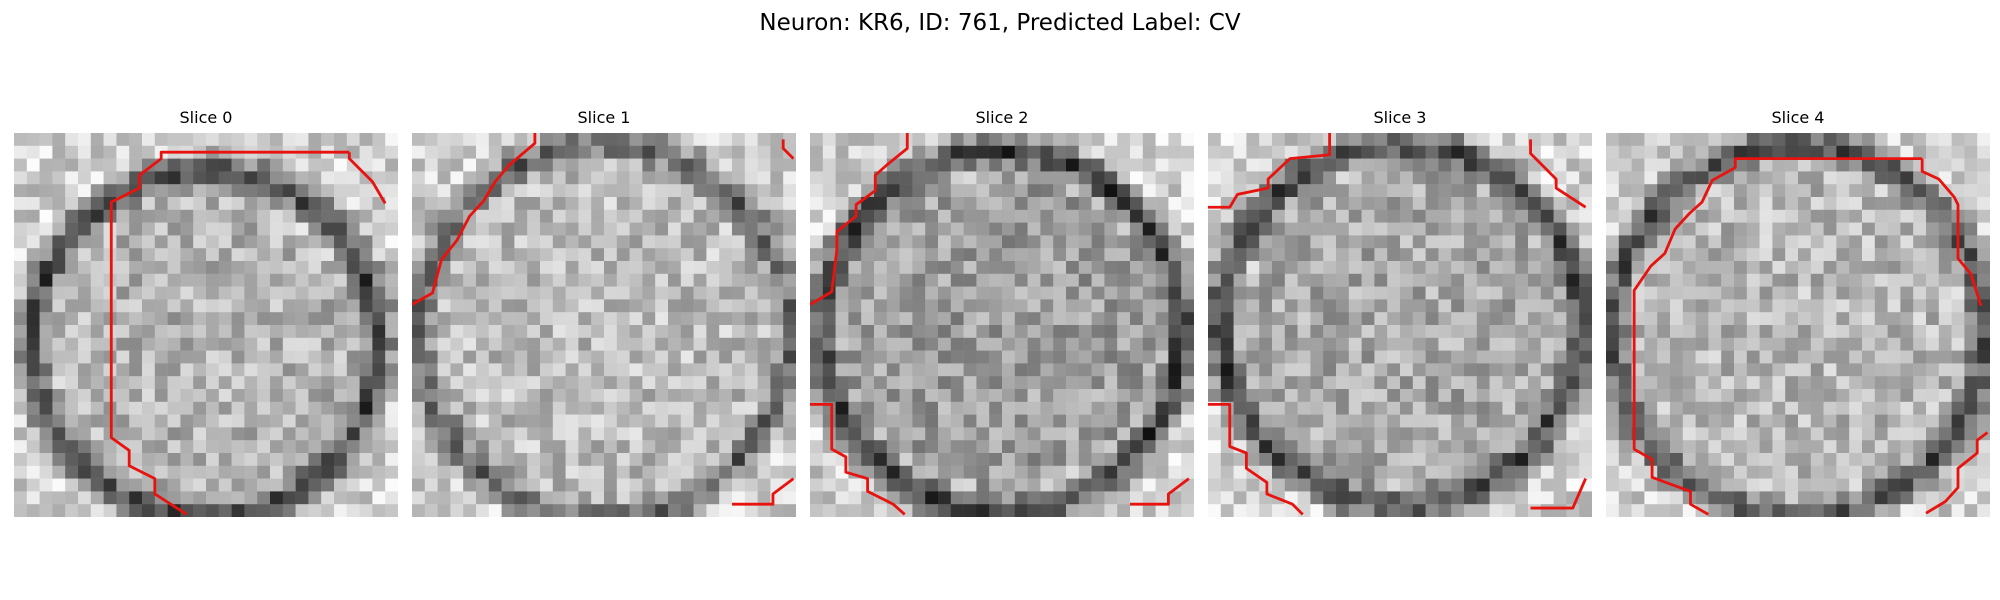 The height and width of the screenshot is (600, 2000). I want to click on cell-contour, so click(367, 178).